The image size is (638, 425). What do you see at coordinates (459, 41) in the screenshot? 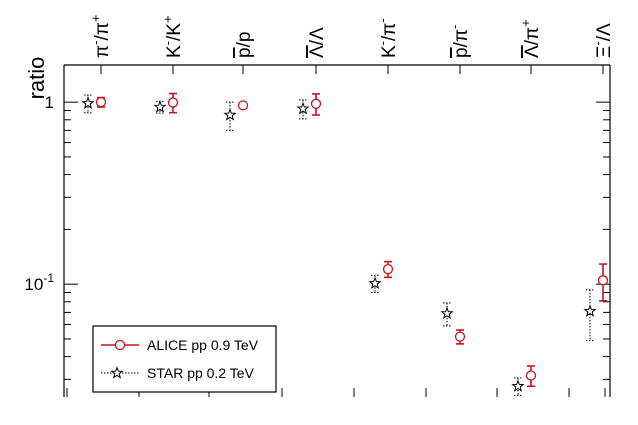
I see `category-label: p/π-` at bounding box center [459, 41].